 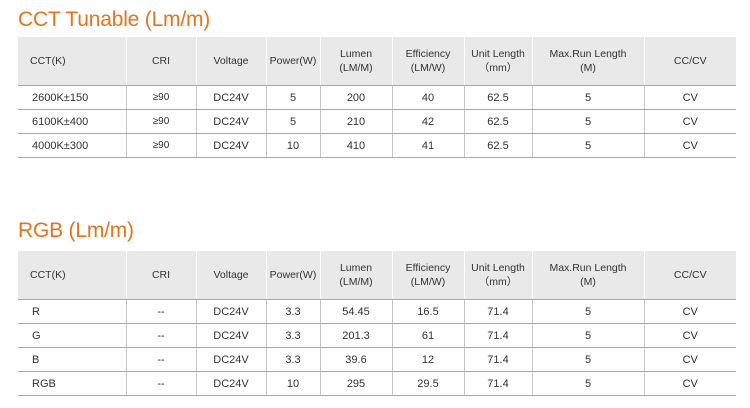 What do you see at coordinates (355, 121) in the screenshot?
I see `cell-lumen: 210` at bounding box center [355, 121].